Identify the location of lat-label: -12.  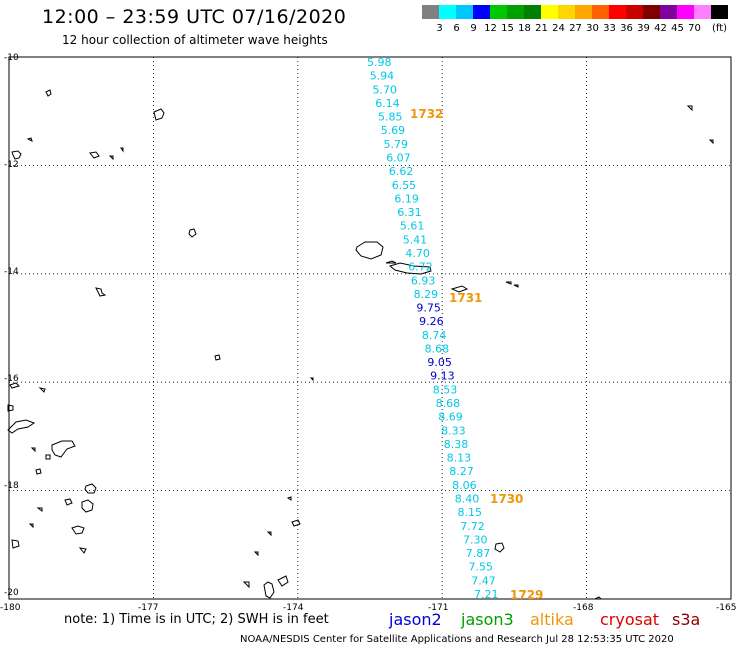
(11, 165).